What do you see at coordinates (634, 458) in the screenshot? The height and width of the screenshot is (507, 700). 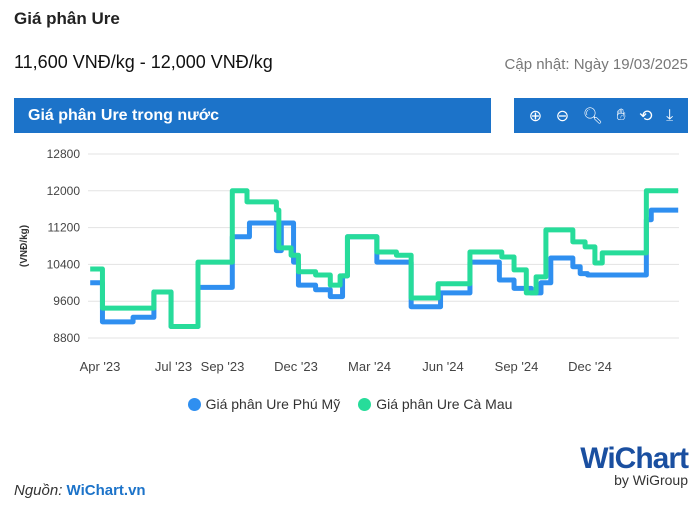 I see `logo-text: WiChart` at bounding box center [634, 458].